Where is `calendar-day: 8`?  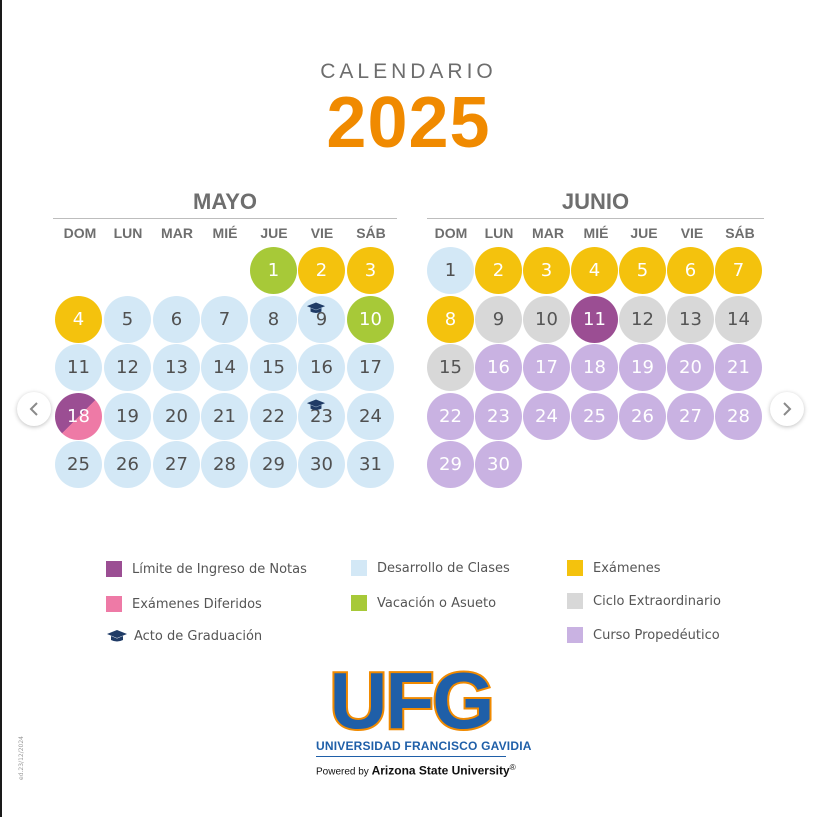 calendar-day: 8 is located at coordinates (273, 319).